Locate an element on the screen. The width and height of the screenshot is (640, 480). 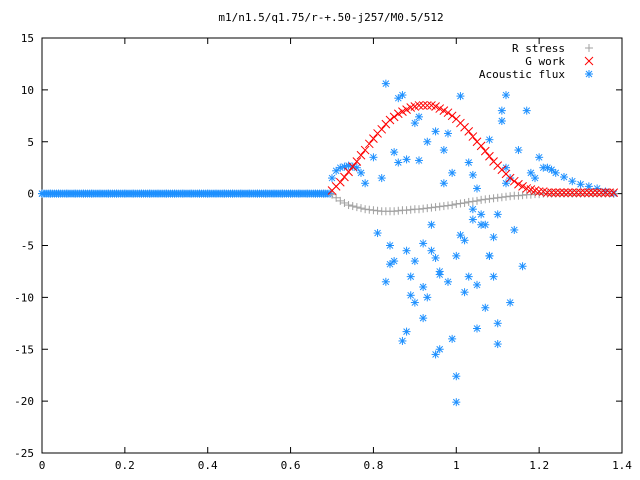
x-tick-label: 1.2 is located at coordinates (539, 465).